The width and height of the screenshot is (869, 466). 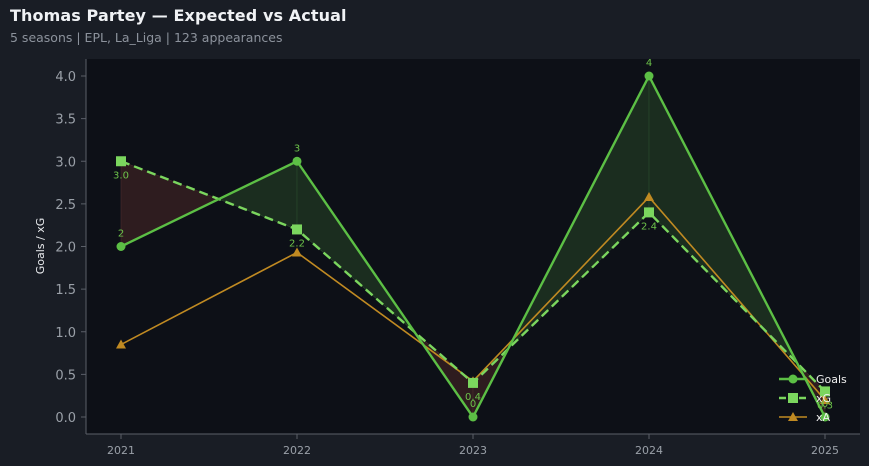 I want to click on y-tick-label: 2.0, so click(x=65, y=248).